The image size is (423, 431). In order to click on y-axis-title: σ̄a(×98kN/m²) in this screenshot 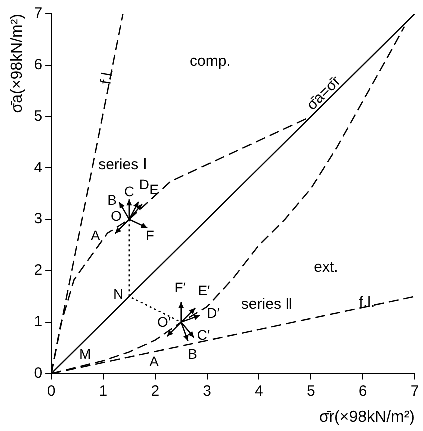, I will do `click(17, 64)`.